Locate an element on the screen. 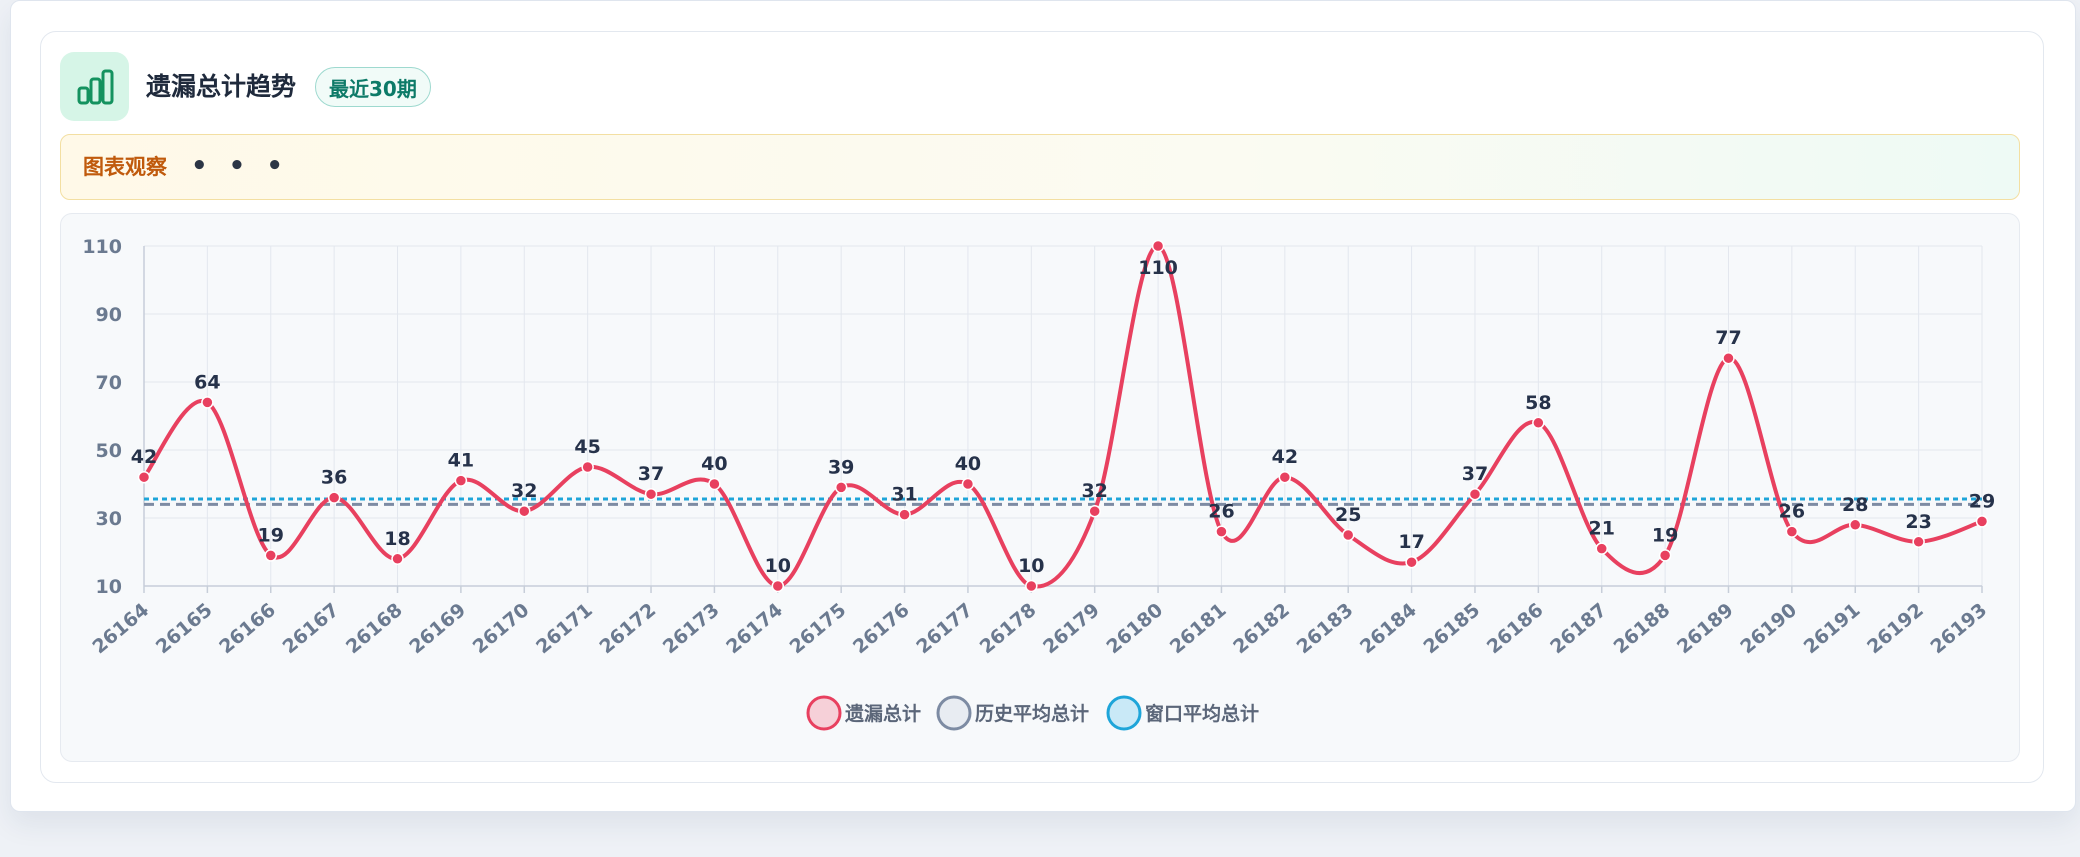 This screenshot has height=857, width=2080. more-dots-icon: • • • is located at coordinates (240, 166).